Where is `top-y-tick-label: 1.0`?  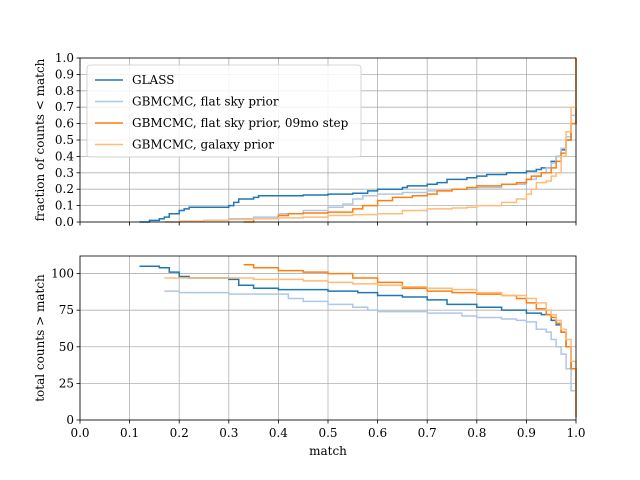
top-y-tick-label: 1.0 is located at coordinates (64, 58).